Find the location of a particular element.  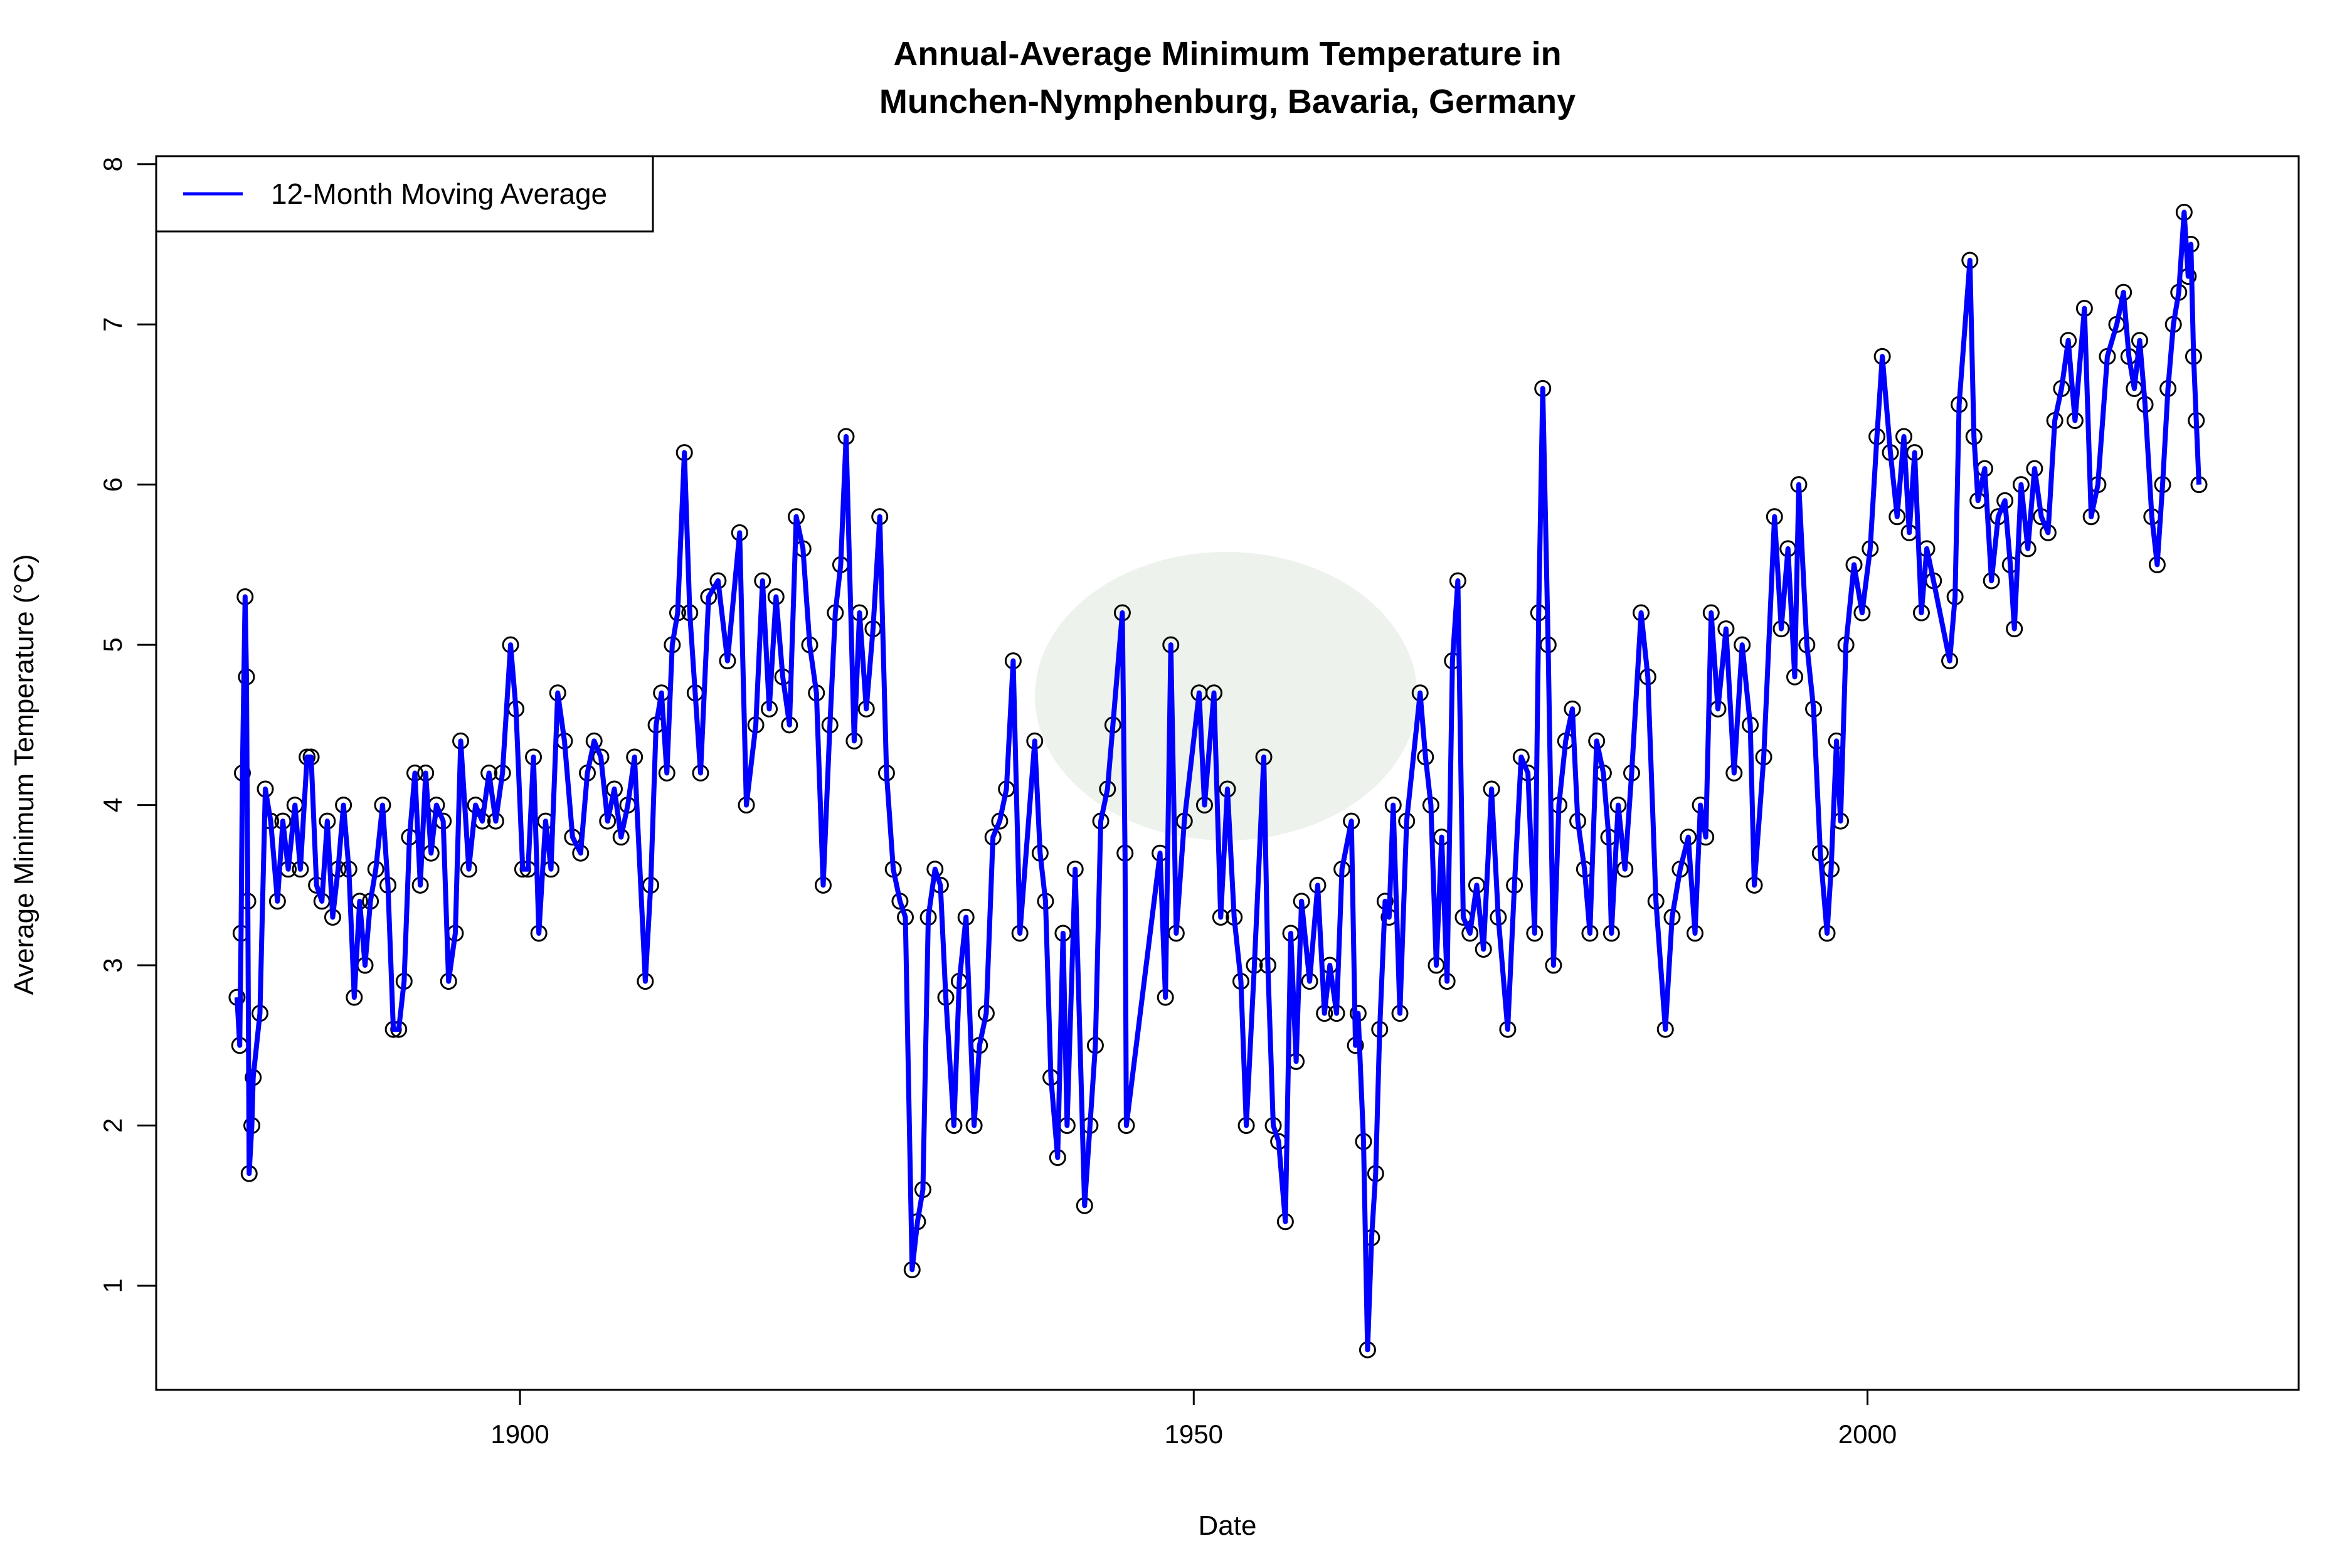

y-axis: 1 2 3 4 5 6 7 8 is located at coordinates (127, 725).